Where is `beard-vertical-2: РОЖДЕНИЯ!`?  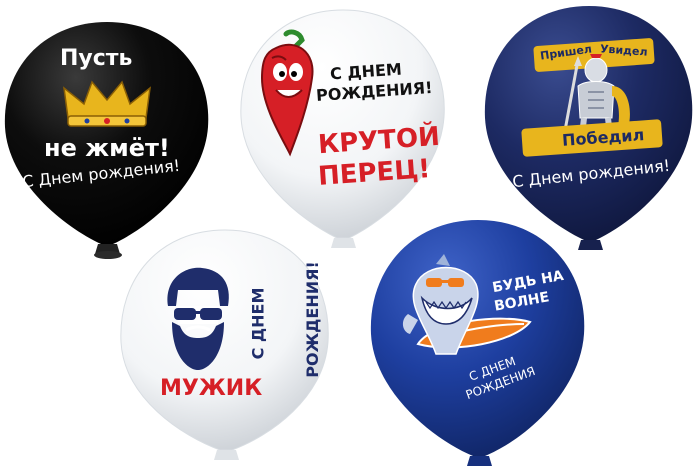 beard-vertical-2: РОЖДЕНИЯ! is located at coordinates (312, 319).